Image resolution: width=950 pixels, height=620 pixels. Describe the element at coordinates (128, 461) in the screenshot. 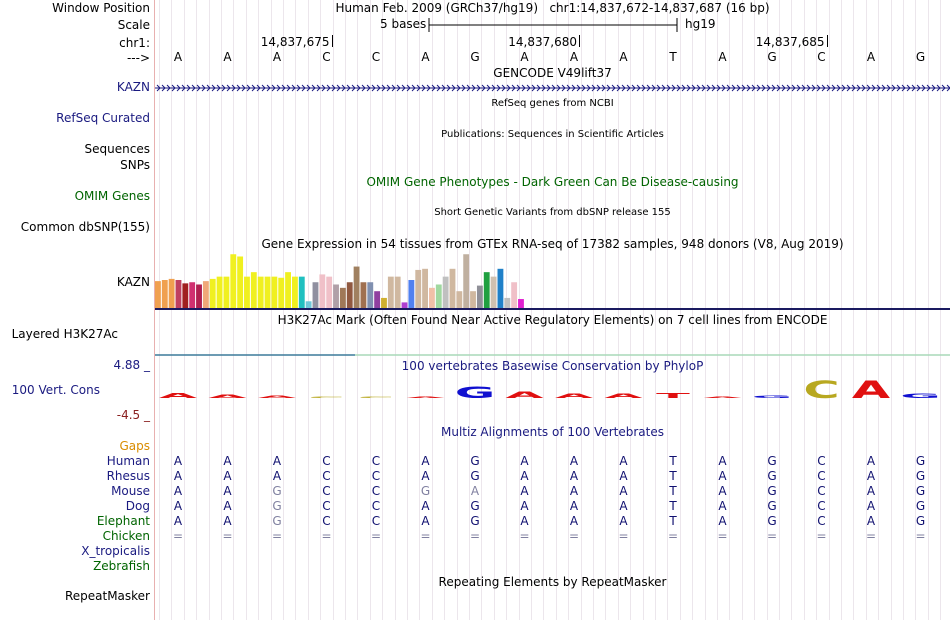

I see `species-label-human: Human` at that location.